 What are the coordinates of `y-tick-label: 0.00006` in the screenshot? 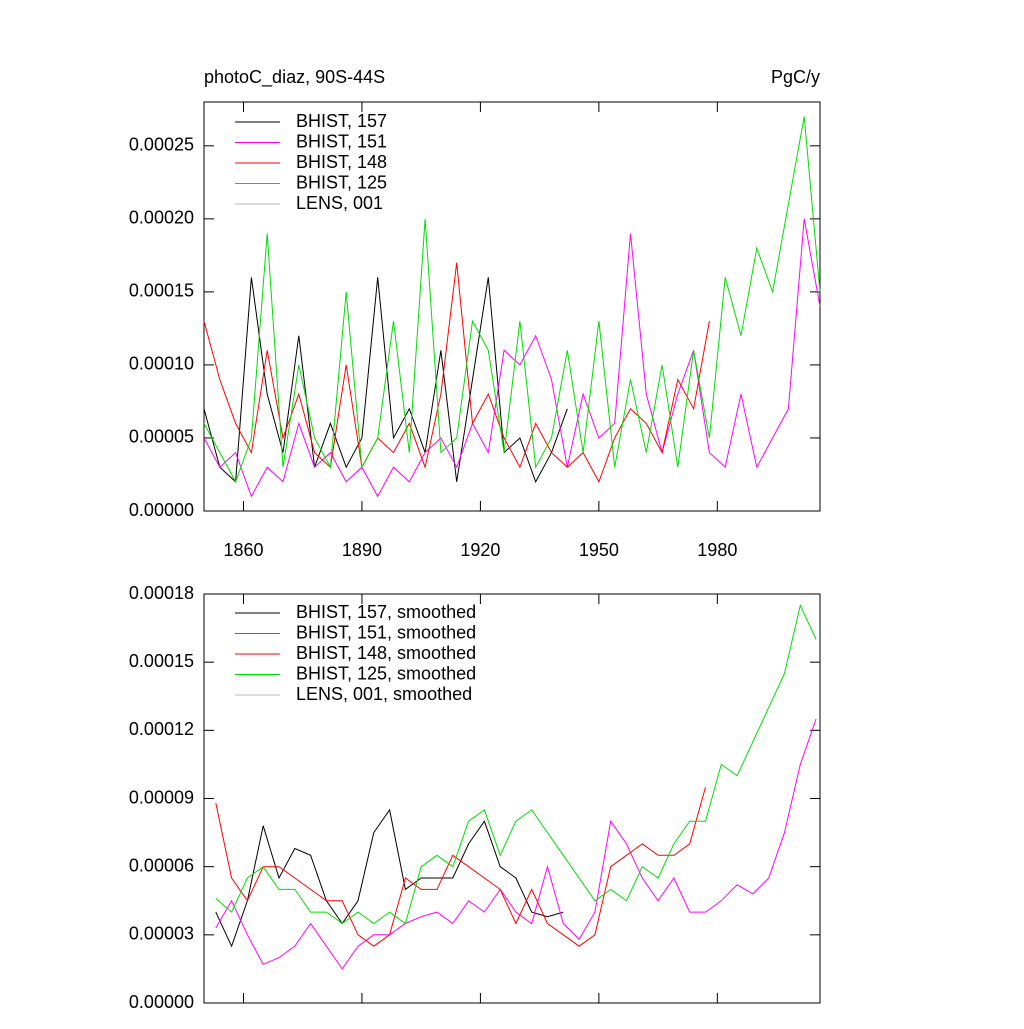 It's located at (161, 865).